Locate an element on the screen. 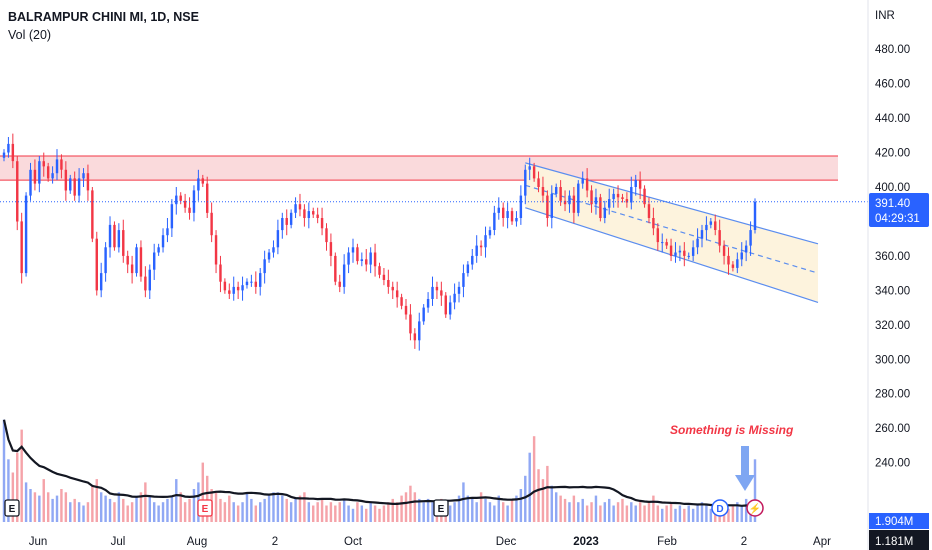 The height and width of the screenshot is (550, 932). price-tick-label: 340.00 is located at coordinates (892, 291).